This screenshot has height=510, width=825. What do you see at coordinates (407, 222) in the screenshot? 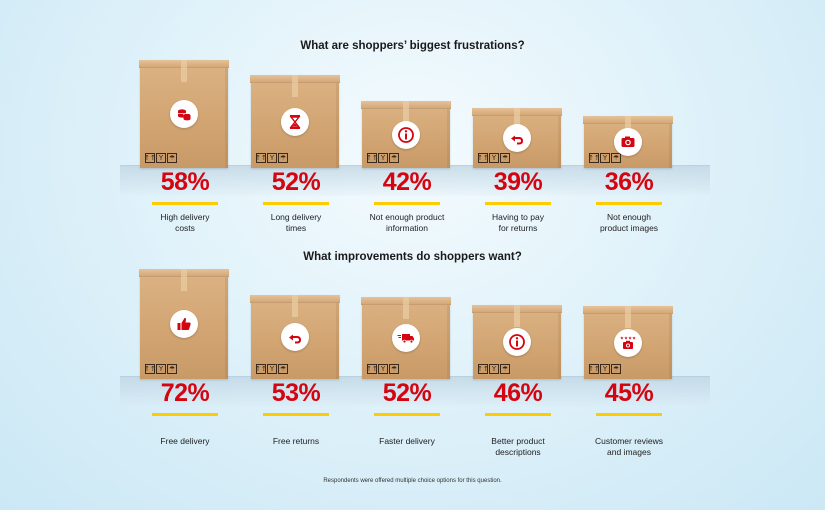
I see `category-label-not-enough-product-information: Not enough product information` at bounding box center [407, 222].